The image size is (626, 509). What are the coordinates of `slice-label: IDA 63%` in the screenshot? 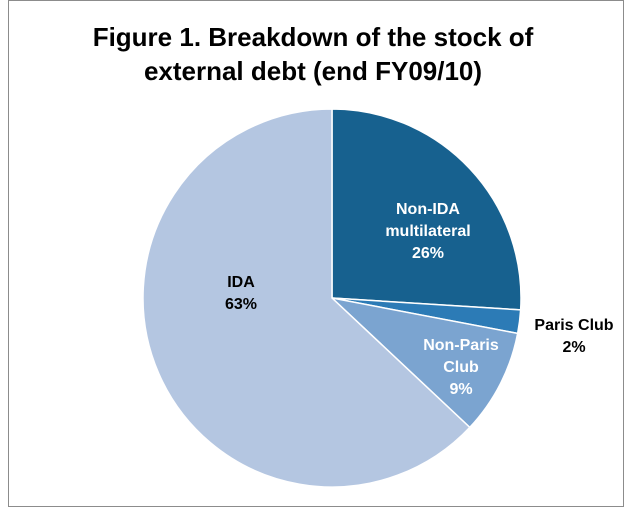 It's located at (241, 294).